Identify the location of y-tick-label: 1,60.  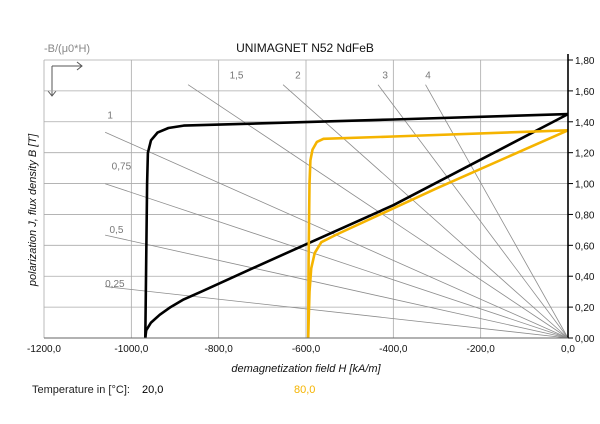
(585, 92).